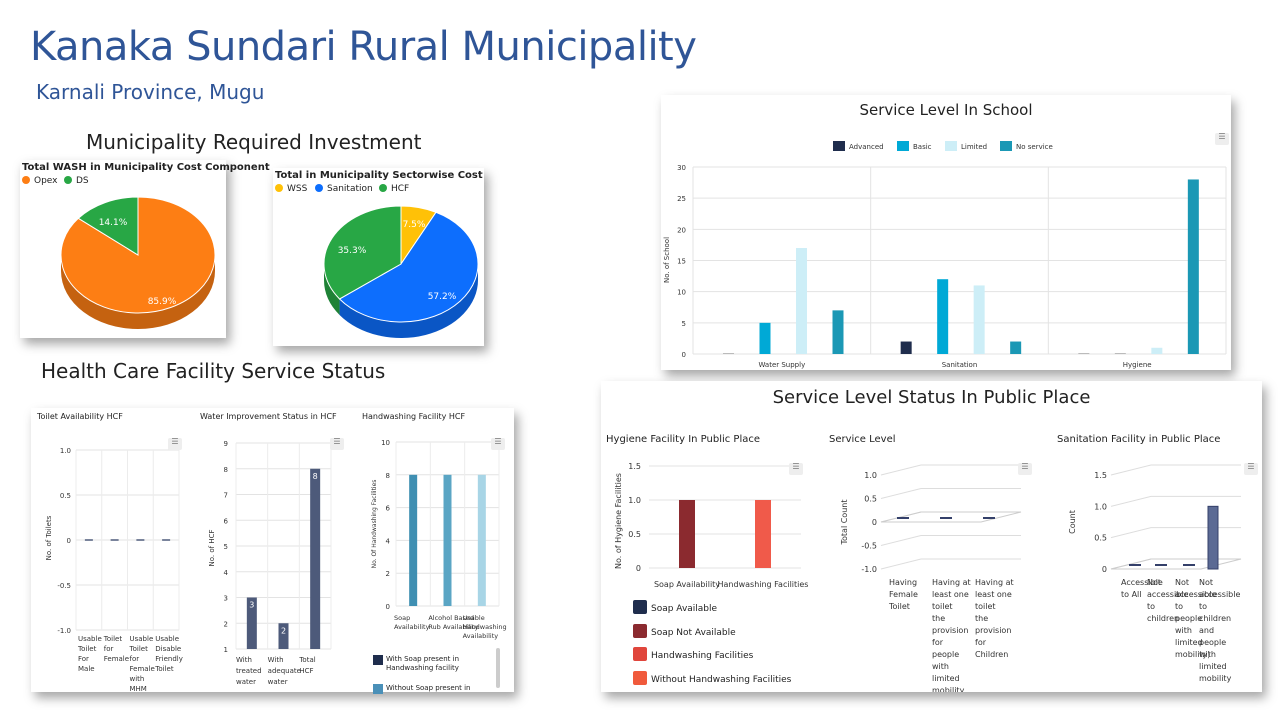  What do you see at coordinates (1213, 537) in the screenshot?
I see `chart8-bar-not-accessible-to-children-and-people-with-limited-mobility` at bounding box center [1213, 537].